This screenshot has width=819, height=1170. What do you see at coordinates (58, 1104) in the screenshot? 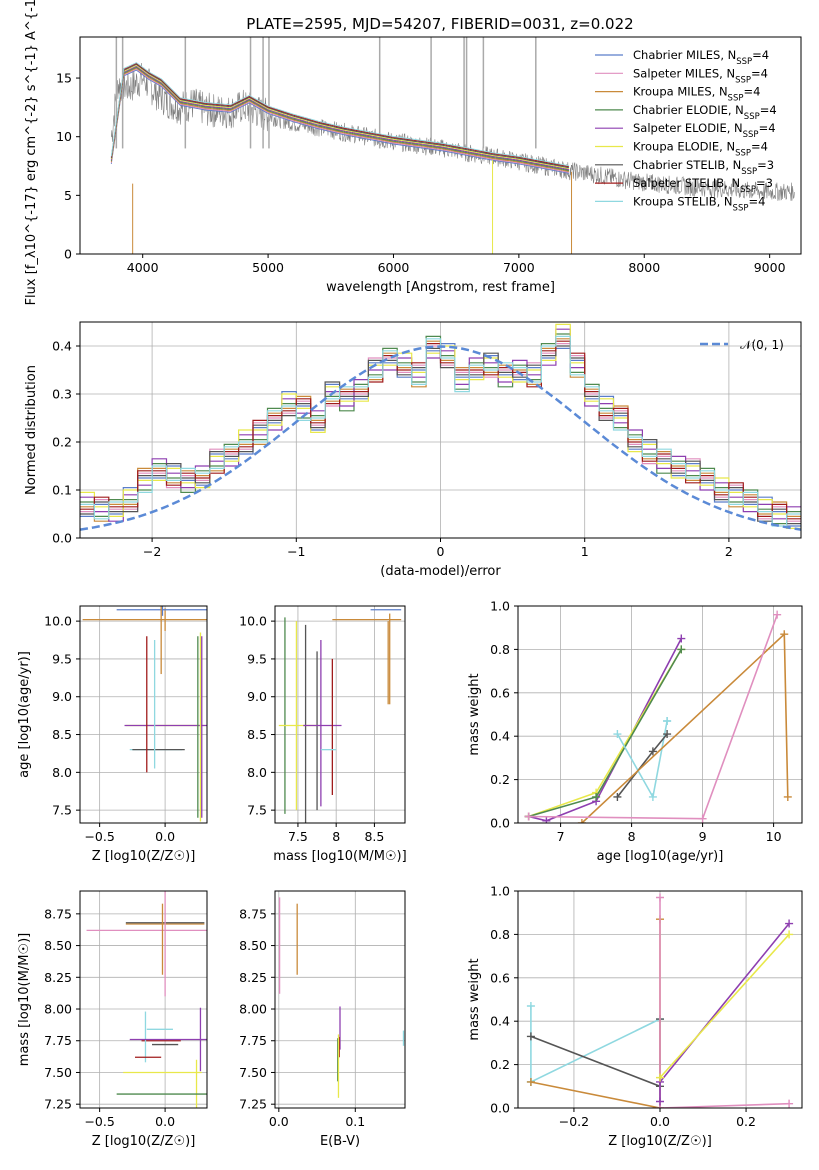
I see `y-tick-label: 7.25` at bounding box center [58, 1104].